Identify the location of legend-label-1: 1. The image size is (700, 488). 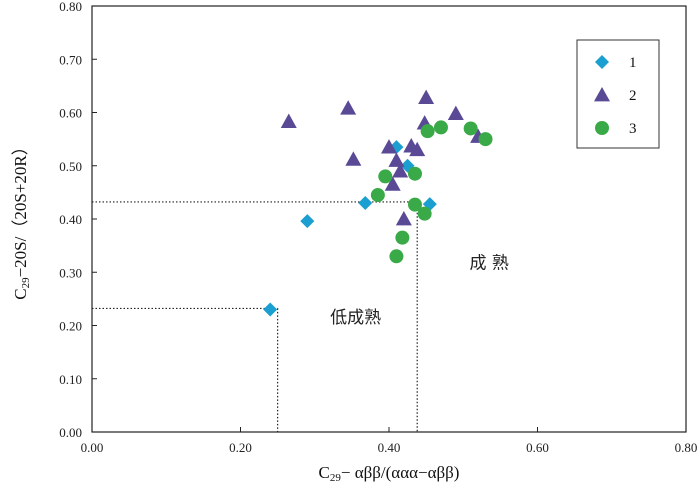
(633, 63).